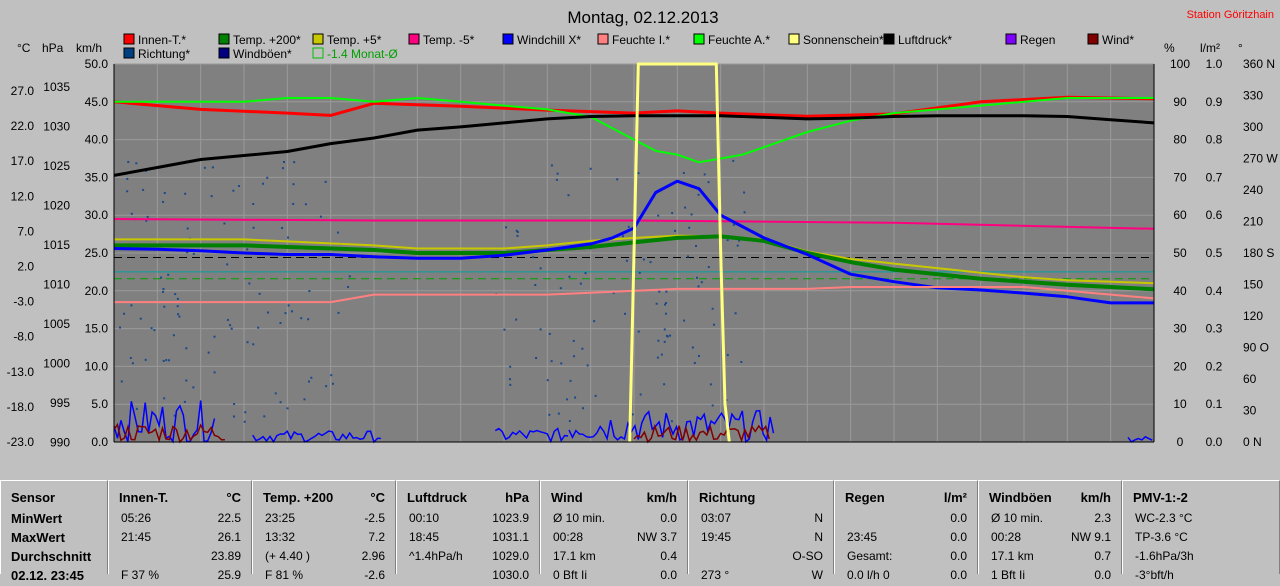  I want to click on pct-tick-label: 40, so click(1180, 291).